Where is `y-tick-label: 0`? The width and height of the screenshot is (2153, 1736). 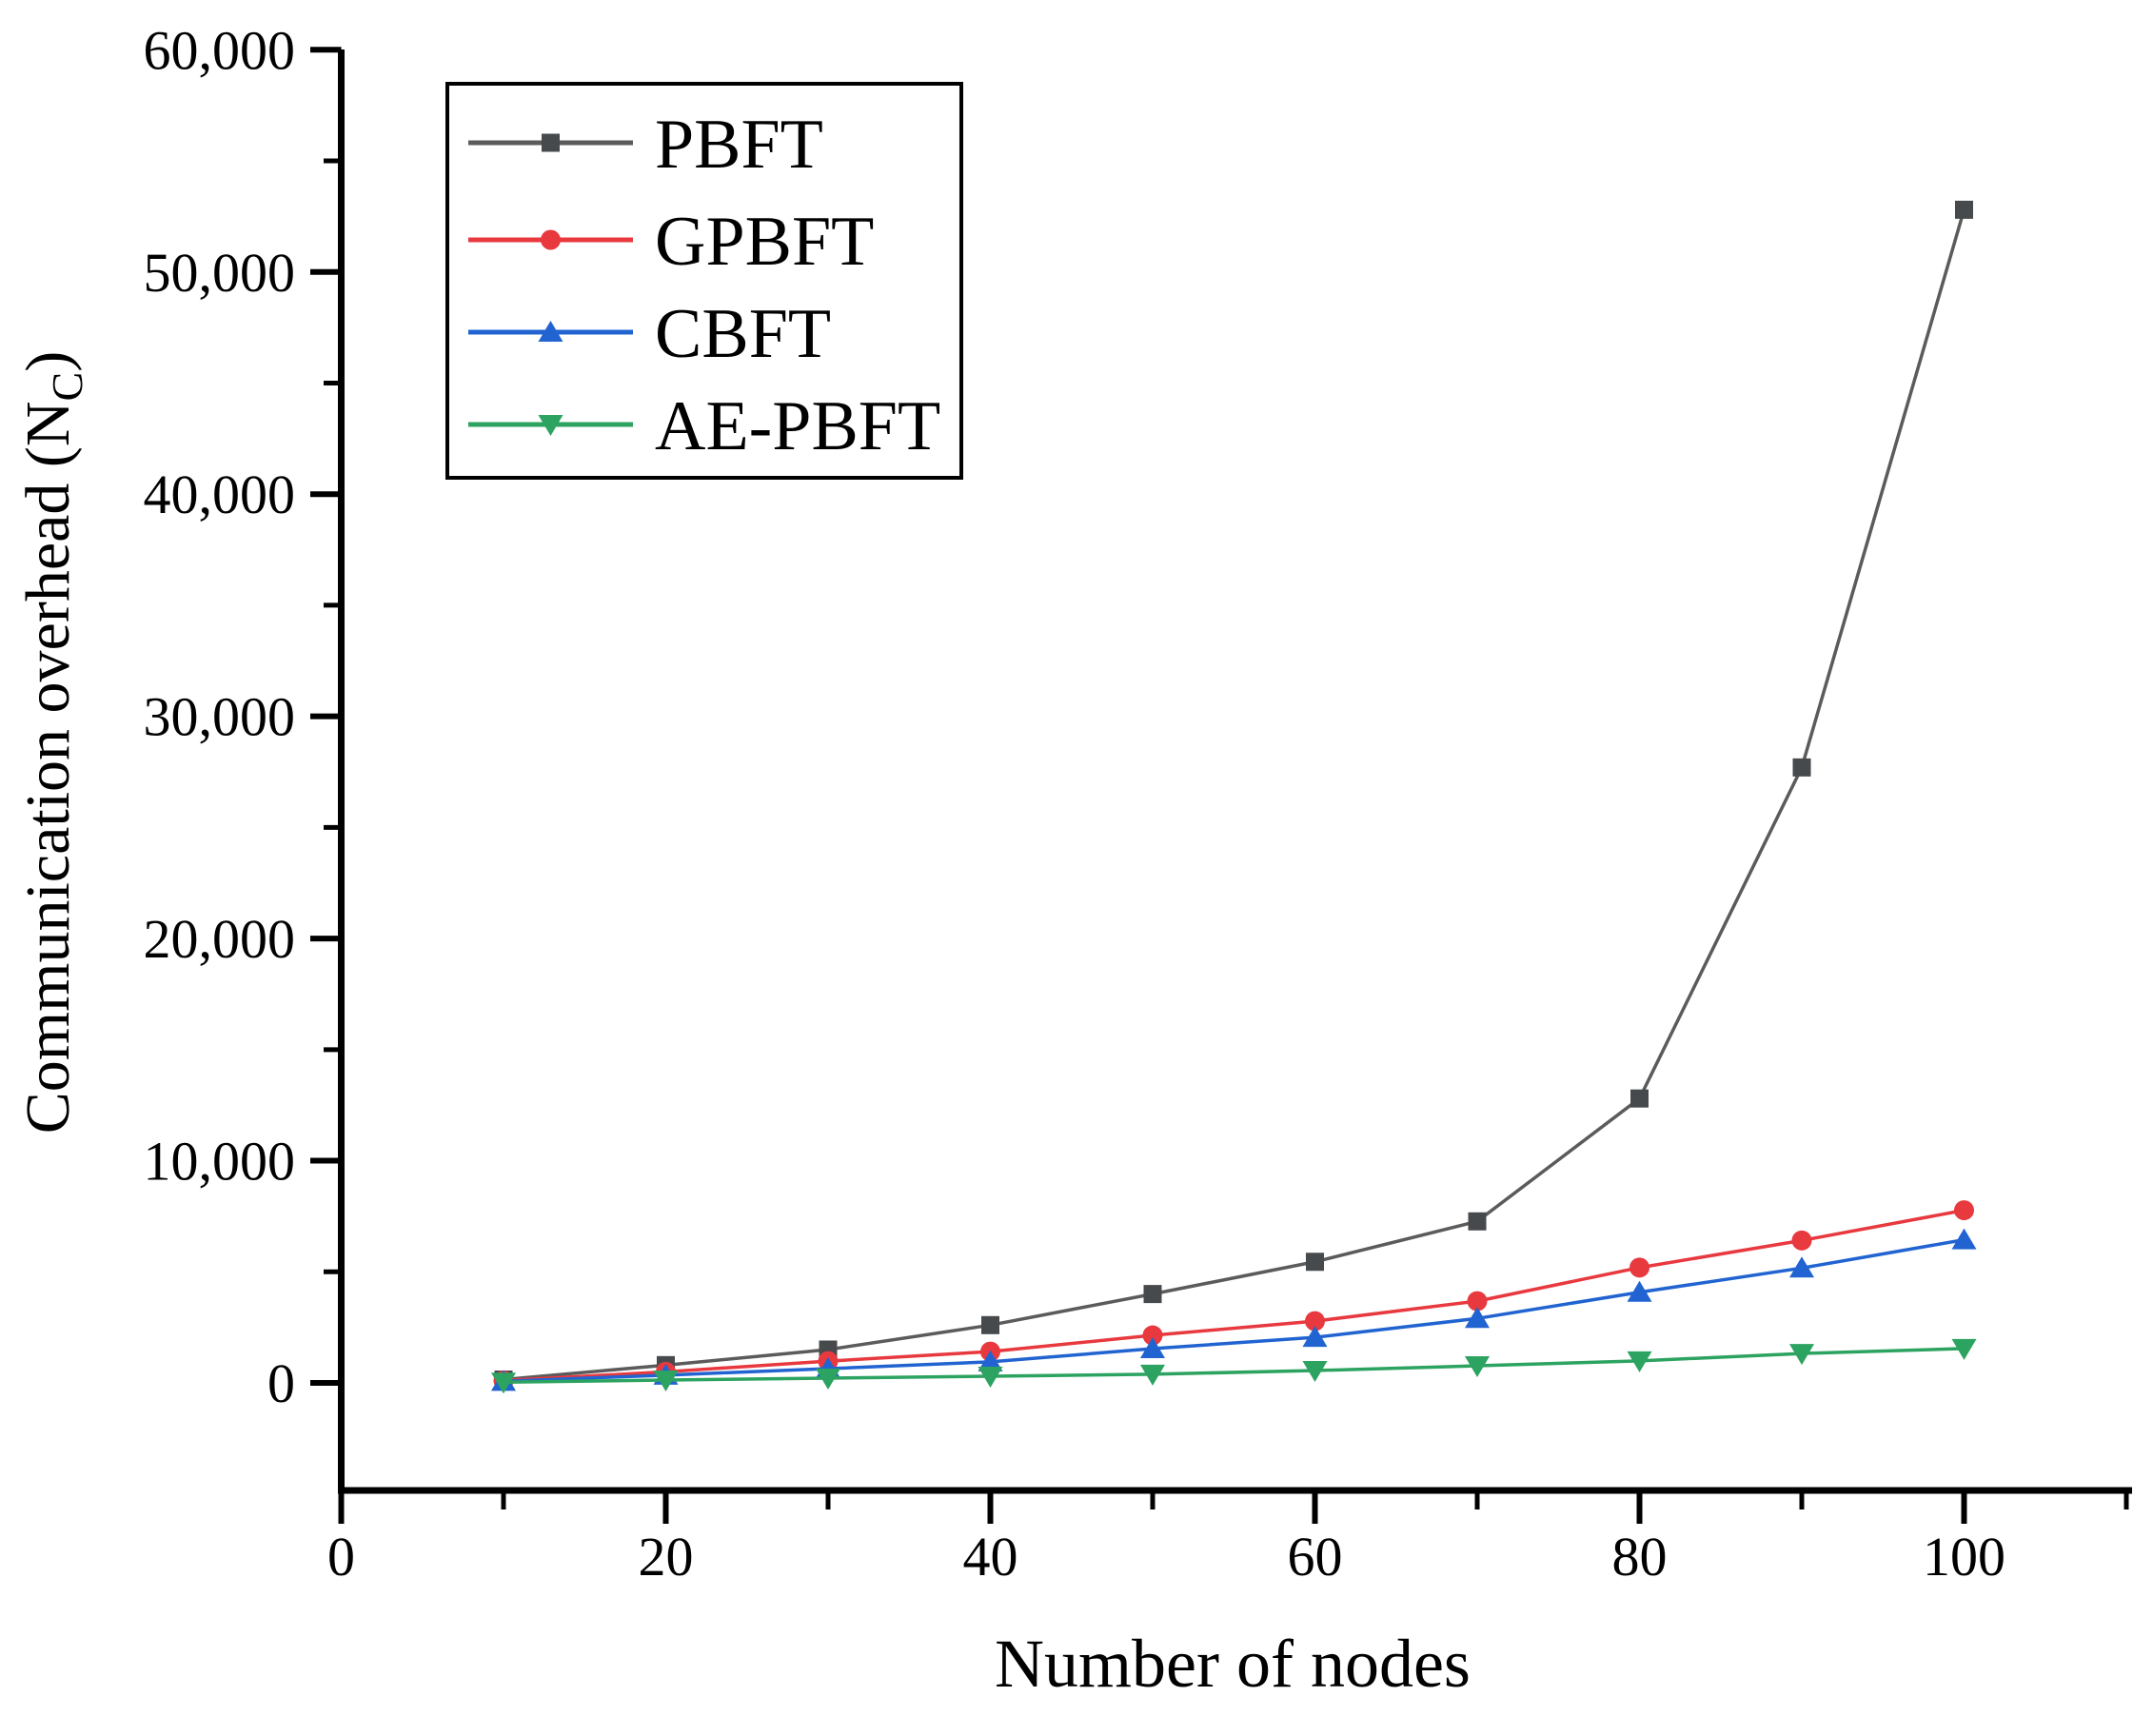 y-tick-label: 0 is located at coordinates (281, 1383).